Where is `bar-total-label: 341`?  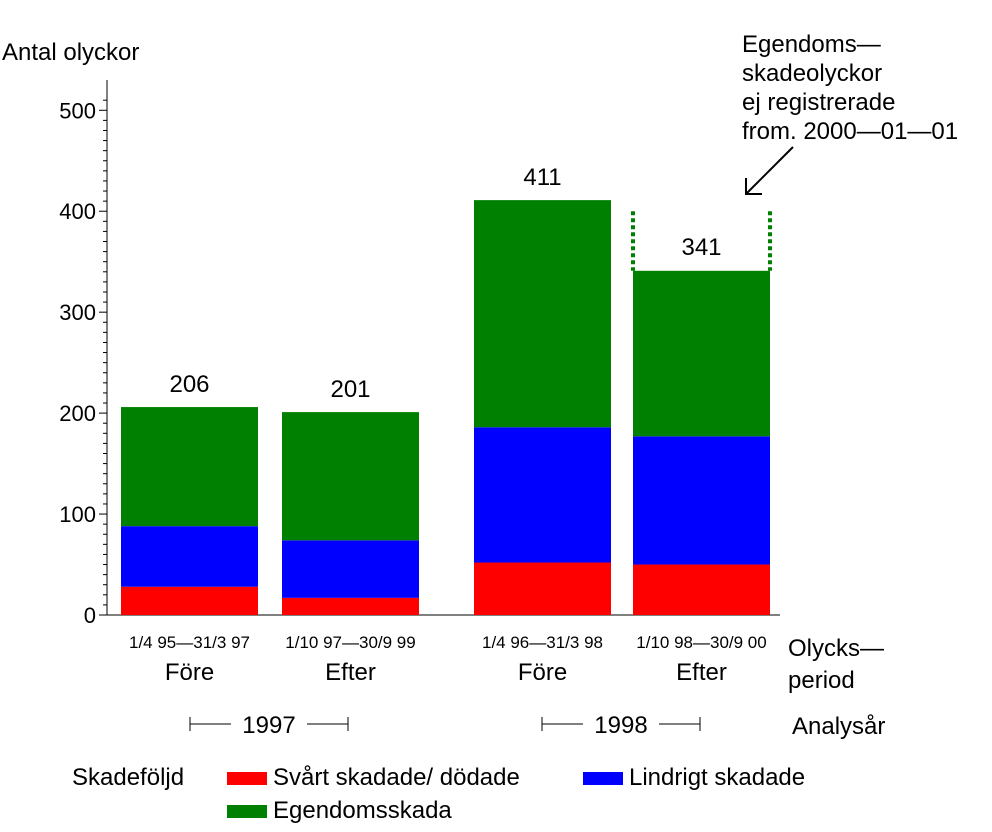
bar-total-label: 341 is located at coordinates (701, 247).